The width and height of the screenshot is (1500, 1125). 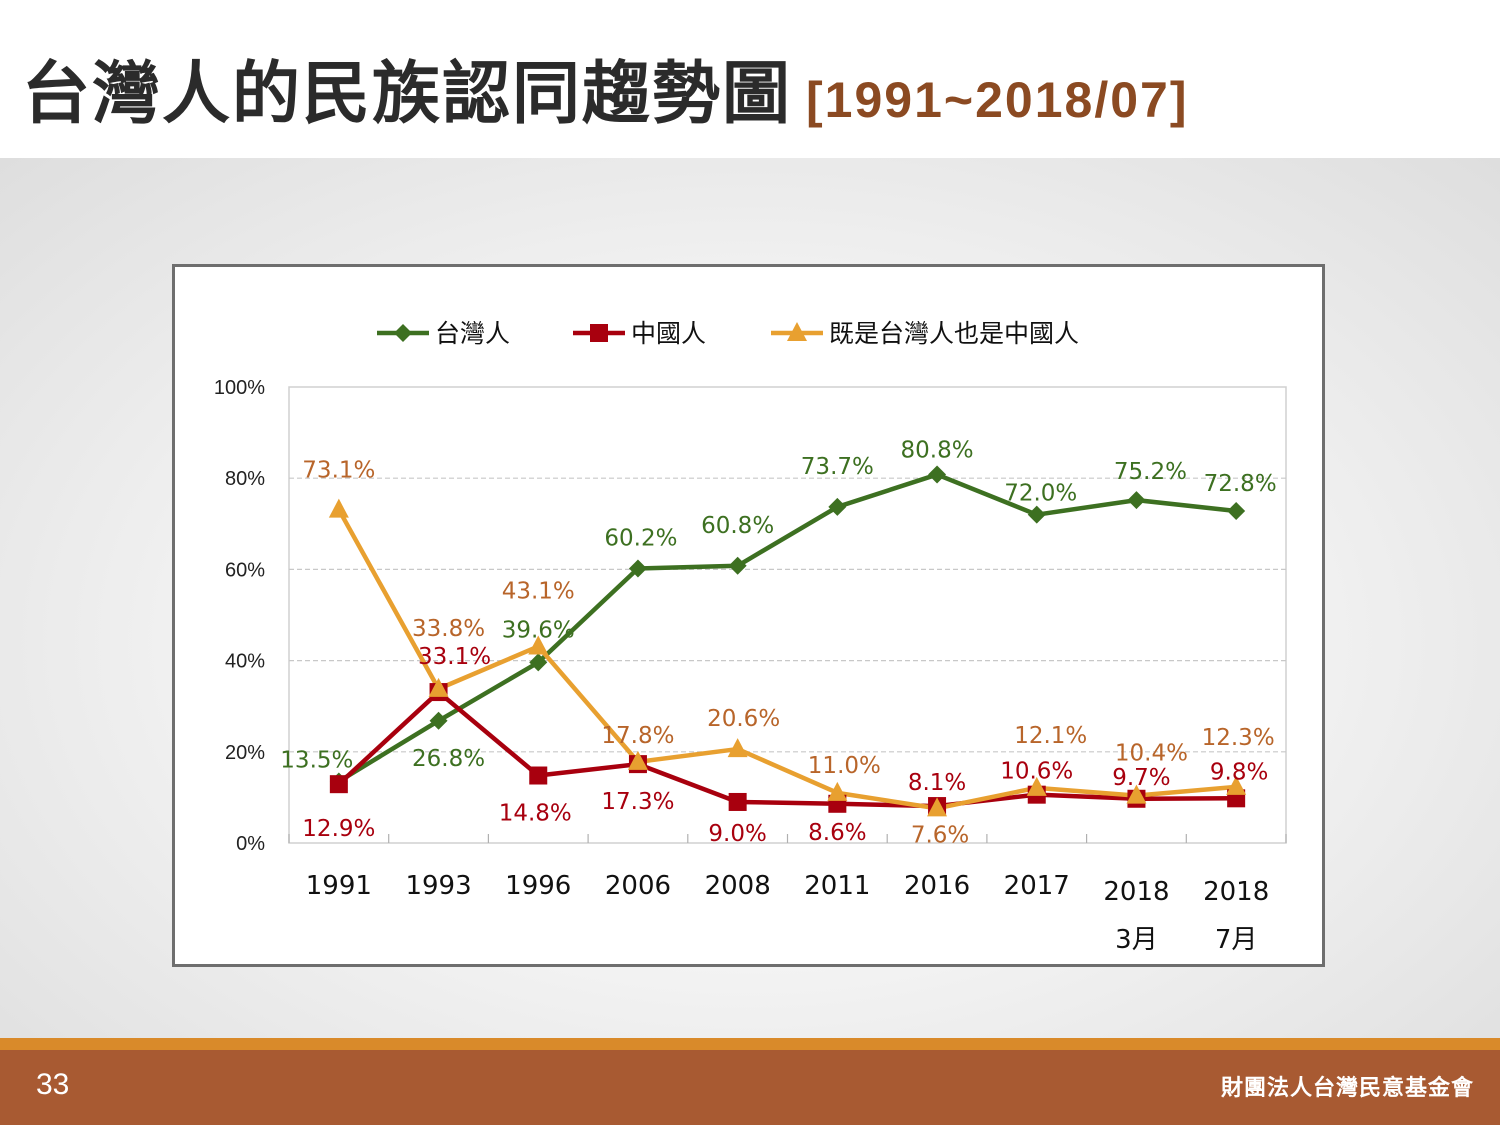 I want to click on y-tick-label: 100%, so click(x=239, y=388).